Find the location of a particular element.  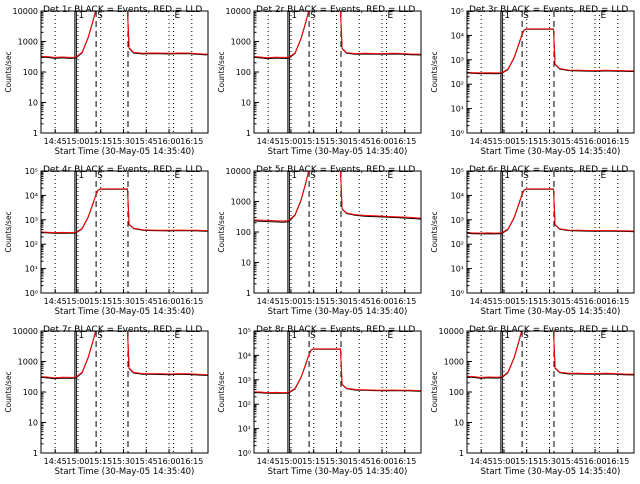

panel-title: Det 5r BLACK = Events, RED = LLD is located at coordinates (335, 170).